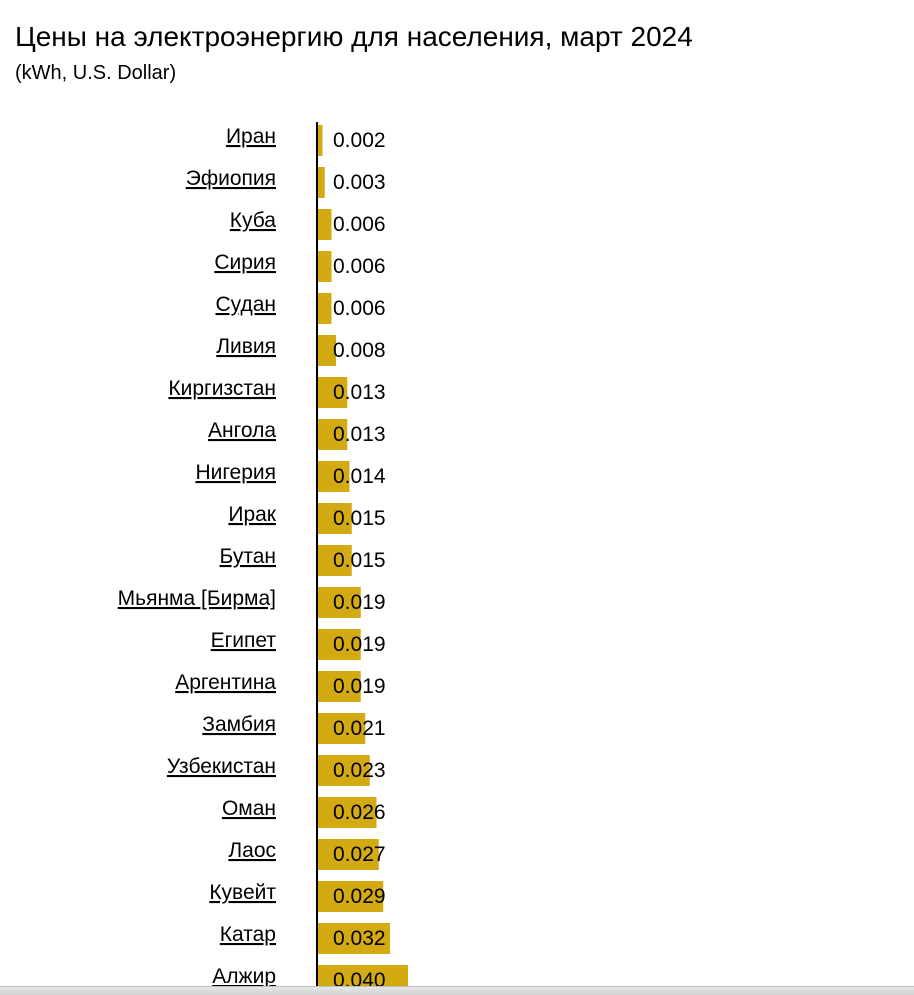 The width and height of the screenshot is (914, 995). I want to click on value-label-16: 0.023, so click(359, 770).